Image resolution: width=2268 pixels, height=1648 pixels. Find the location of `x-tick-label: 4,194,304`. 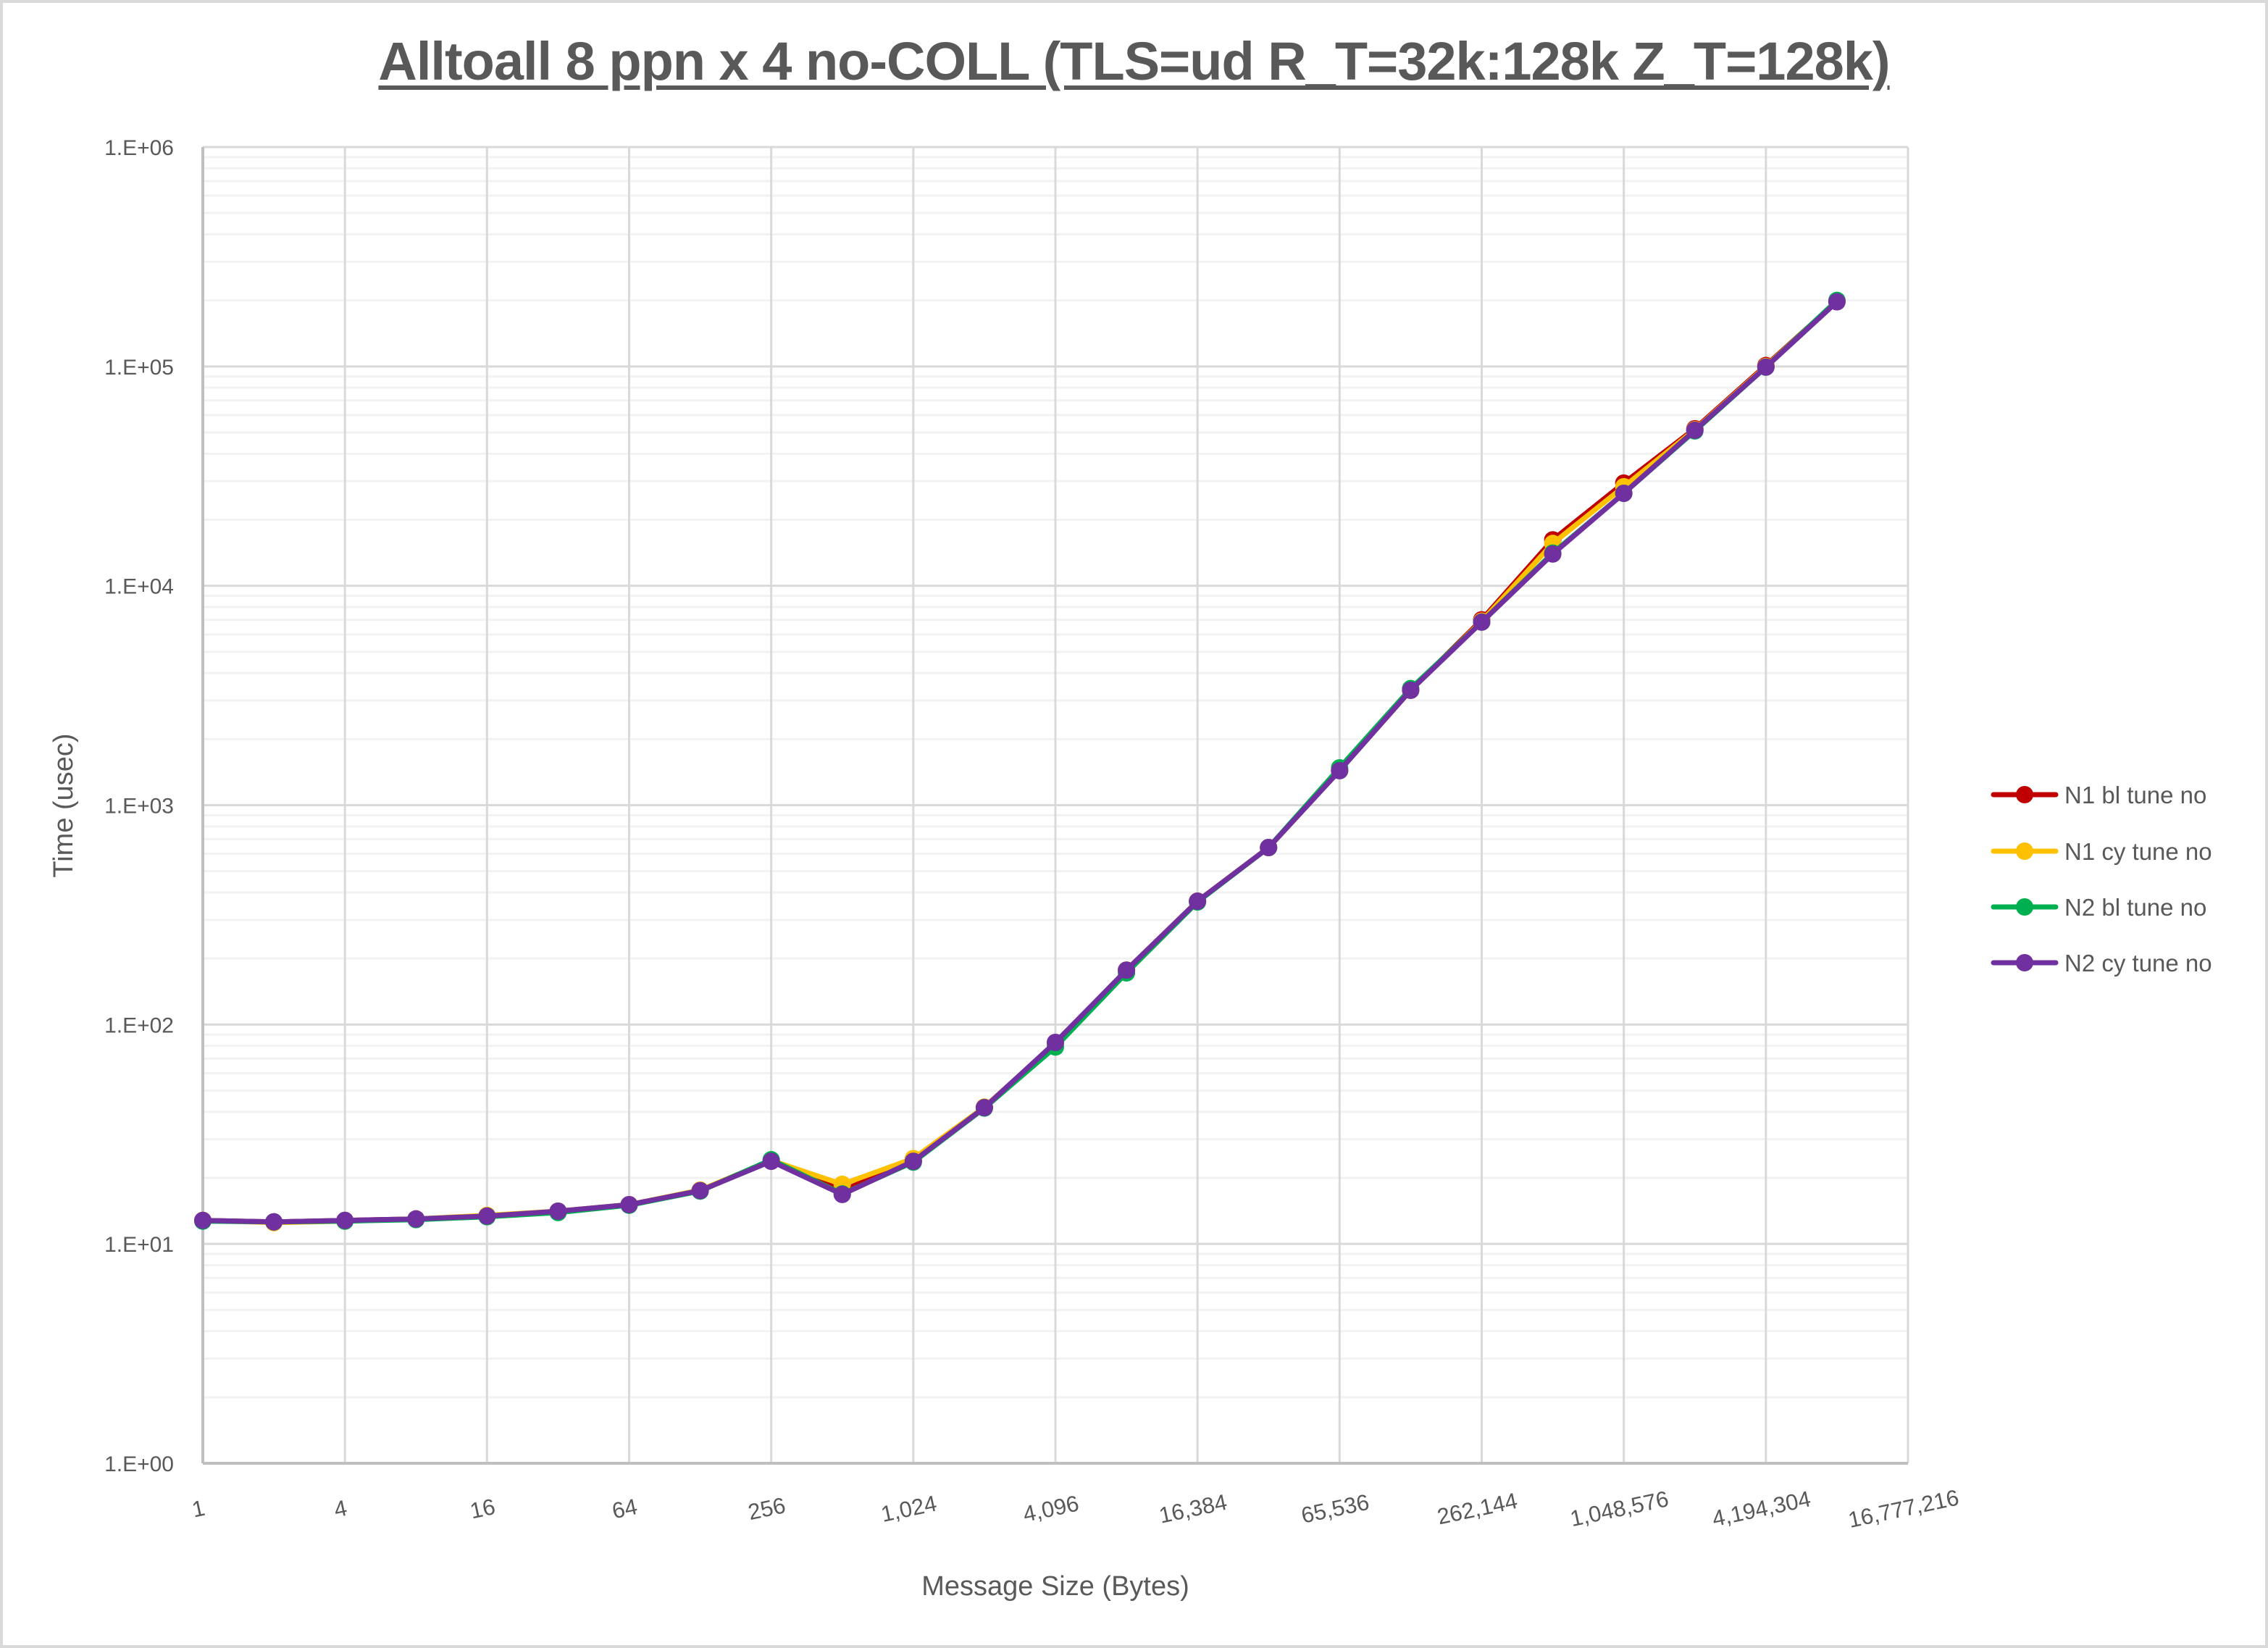

x-tick-label: 4,194,304 is located at coordinates (1762, 1508).